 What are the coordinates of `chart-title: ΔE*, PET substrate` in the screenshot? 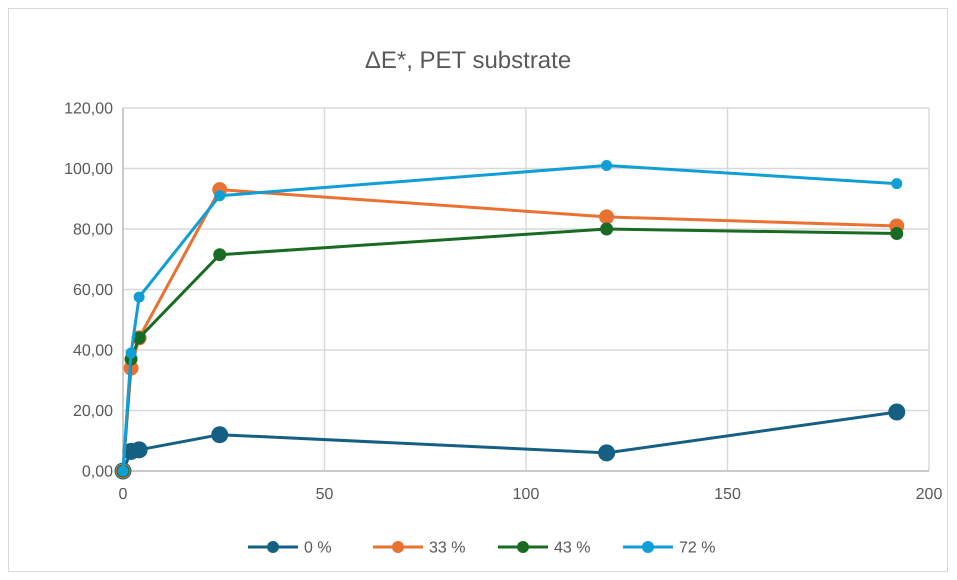 It's located at (468, 60).